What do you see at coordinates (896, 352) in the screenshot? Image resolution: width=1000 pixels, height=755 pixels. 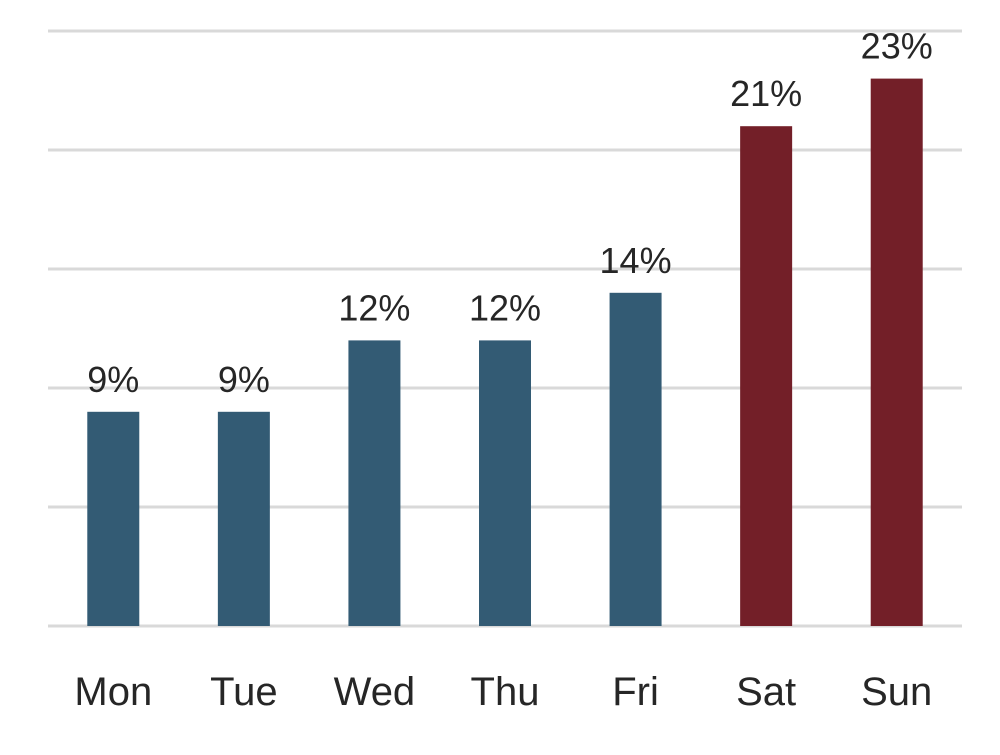 I see `bar-sun` at bounding box center [896, 352].